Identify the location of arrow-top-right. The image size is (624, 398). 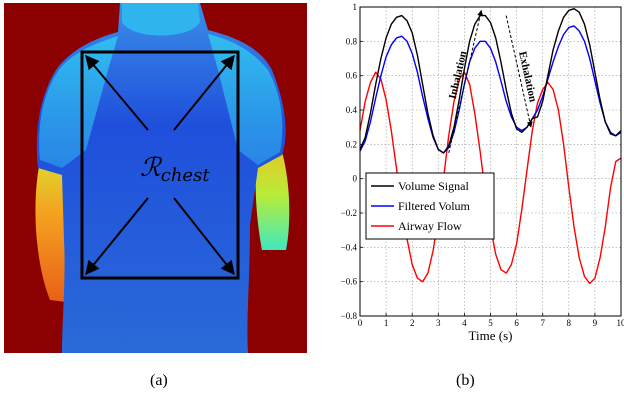
(204, 92).